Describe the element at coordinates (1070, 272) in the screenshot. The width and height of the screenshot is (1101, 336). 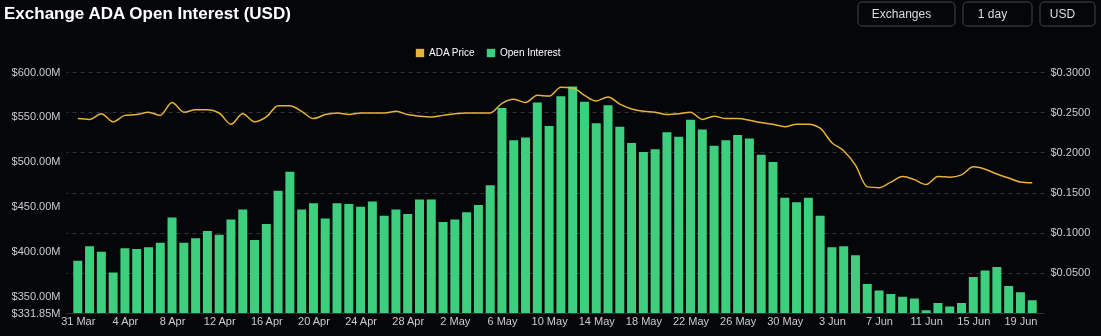
I see `y2-tick-label: $0.0500` at that location.